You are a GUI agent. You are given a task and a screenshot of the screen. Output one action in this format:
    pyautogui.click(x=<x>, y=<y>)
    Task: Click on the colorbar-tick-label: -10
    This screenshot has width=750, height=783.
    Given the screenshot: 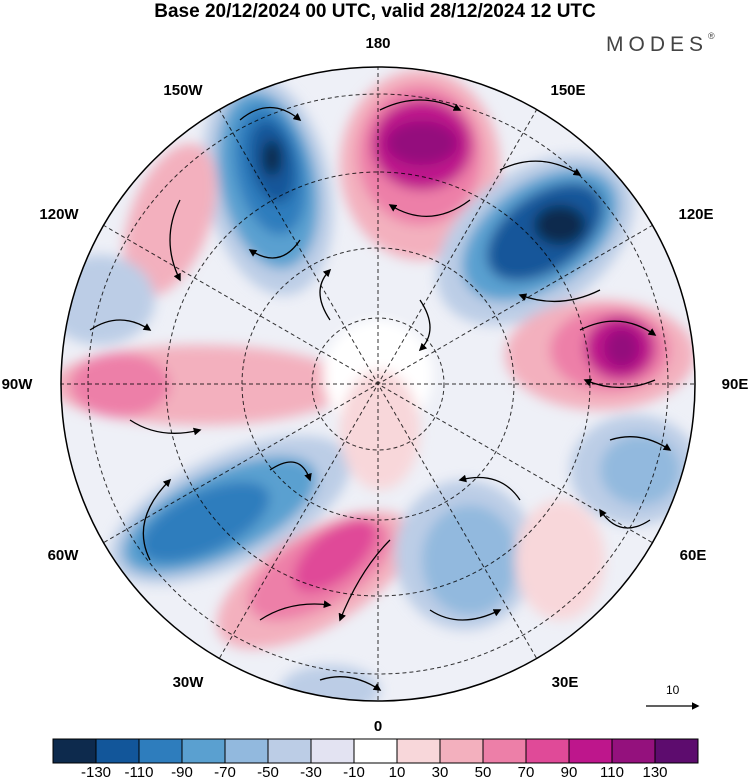 What is the action you would take?
    pyautogui.click(x=354, y=772)
    